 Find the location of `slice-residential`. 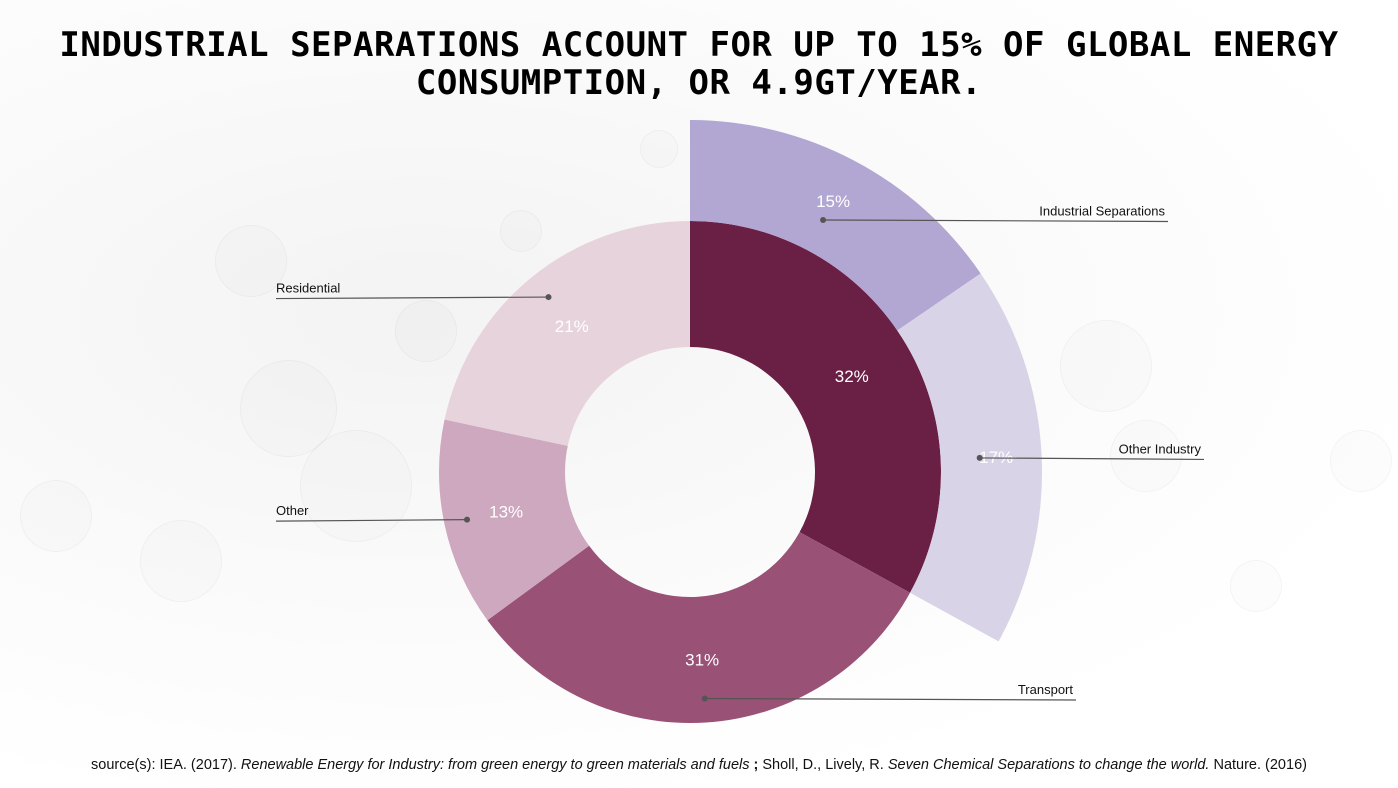

slice-residential is located at coordinates (567, 333).